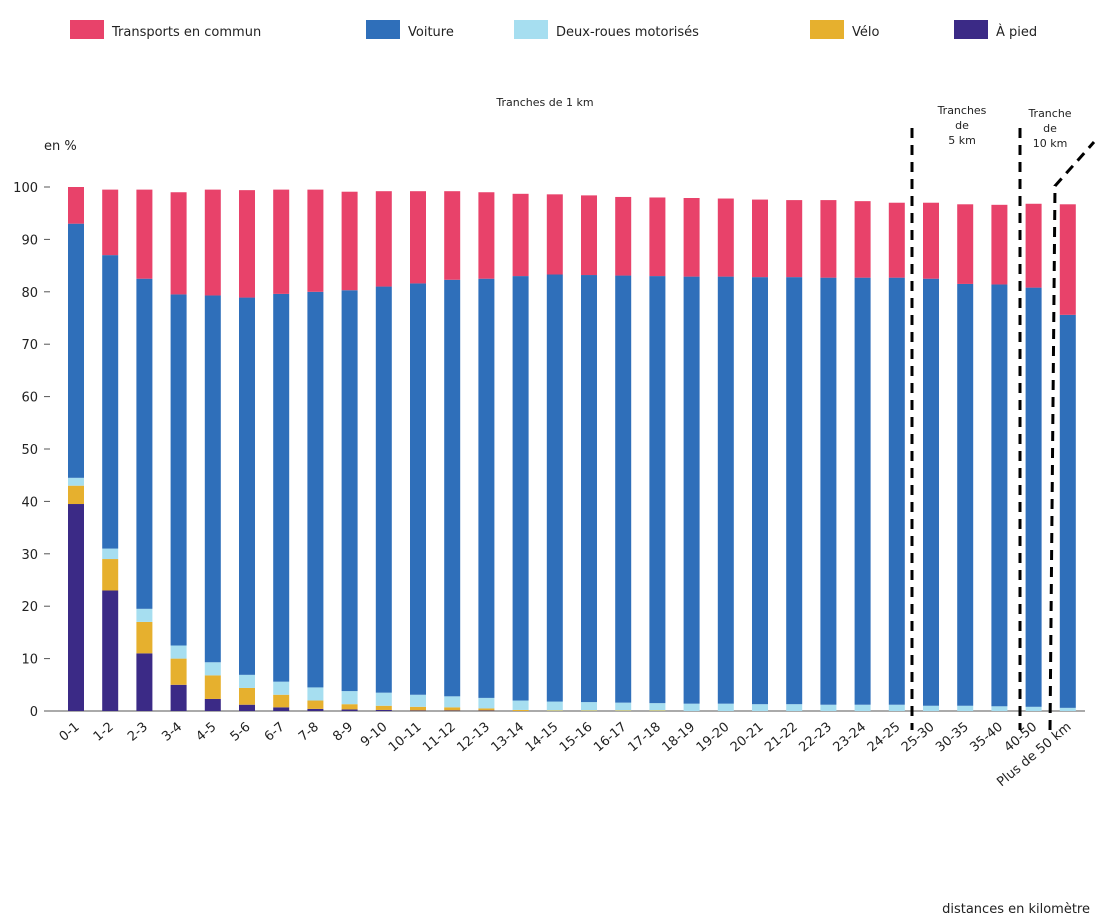  Describe the element at coordinates (1049, 128) in the screenshot. I see `annotation-10km: Tranche de 10 km` at that location.